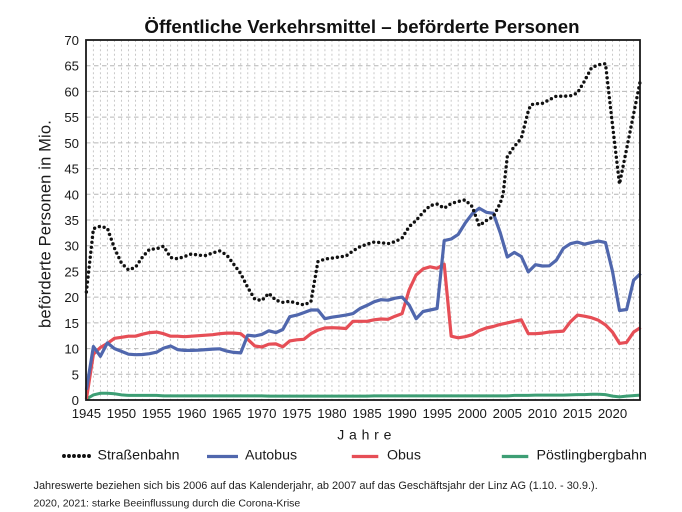 This screenshot has height=512, width=682. What do you see at coordinates (71, 169) in the screenshot?
I see `svg-text: 45` at bounding box center [71, 169].